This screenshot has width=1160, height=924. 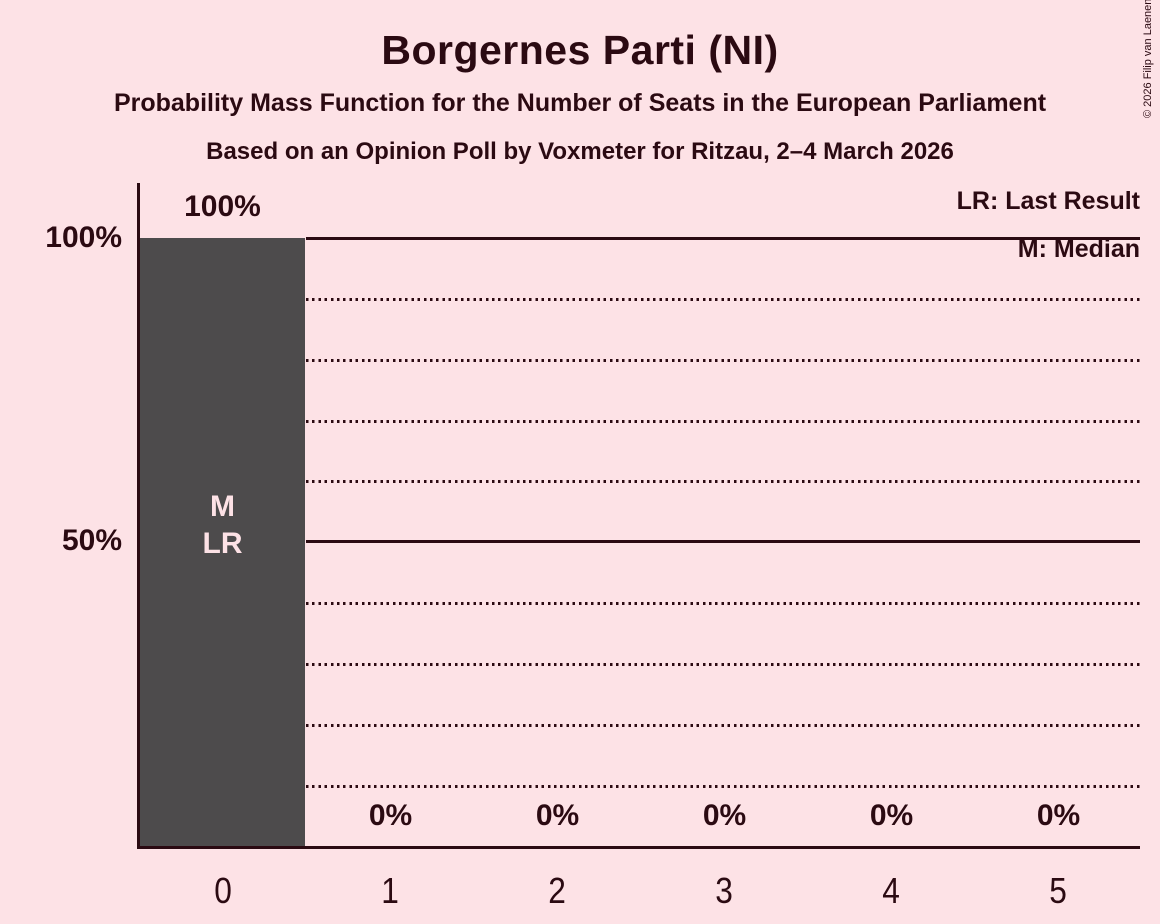 I want to click on legend-median: M: Median, so click(x=1078, y=249).